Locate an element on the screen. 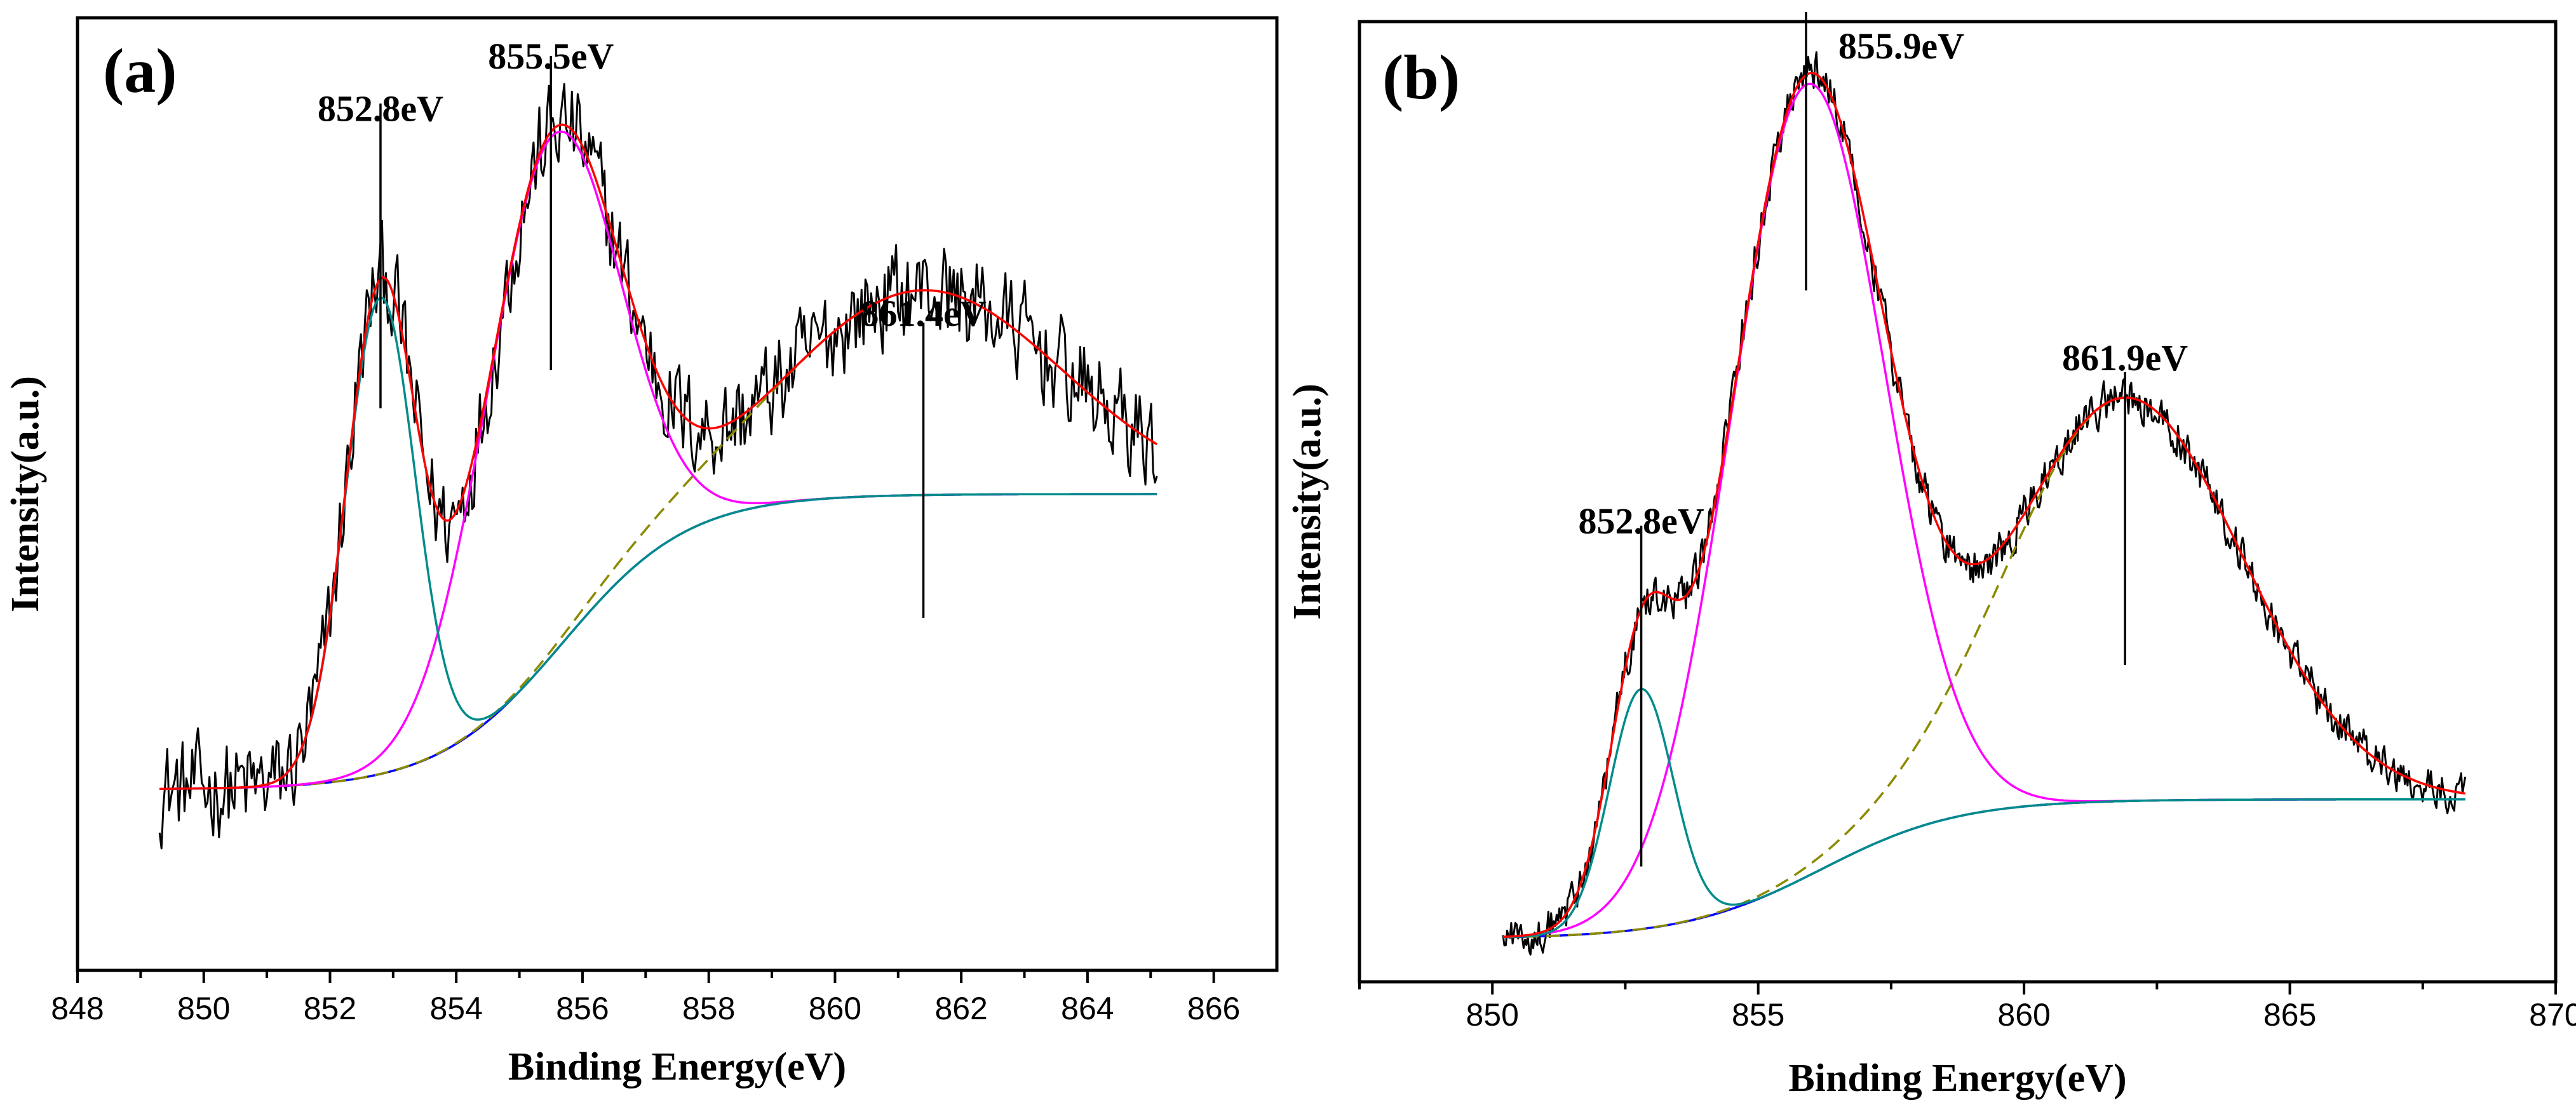 The width and height of the screenshot is (2576, 1105). panel-label: (b) is located at coordinates (1421, 77).